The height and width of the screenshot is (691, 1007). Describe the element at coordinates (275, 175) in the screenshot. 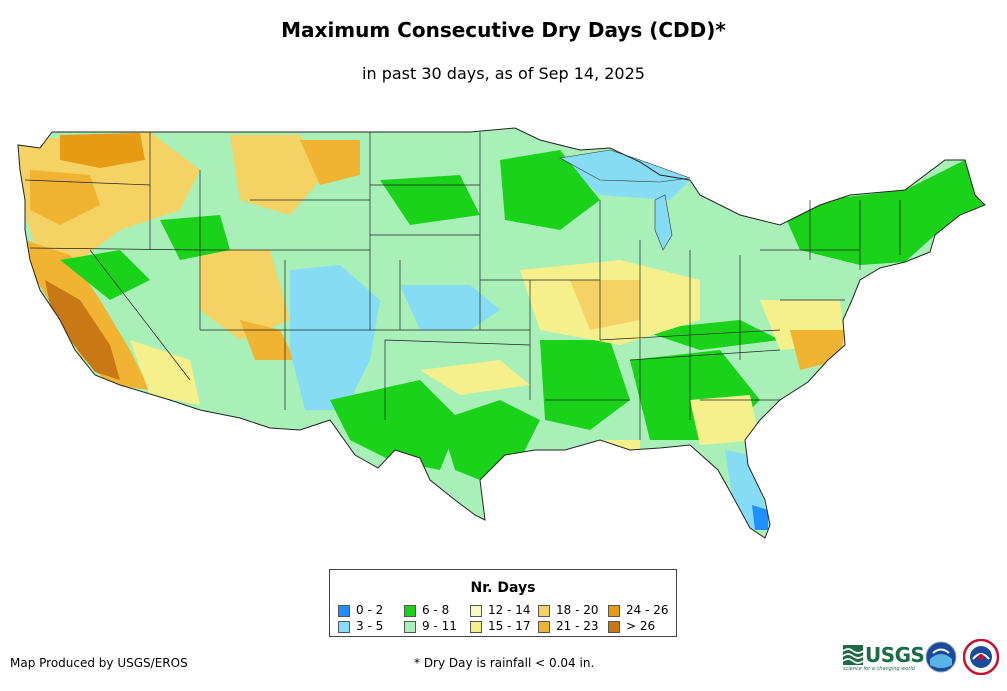

I see `cdd-patch-montana` at that location.